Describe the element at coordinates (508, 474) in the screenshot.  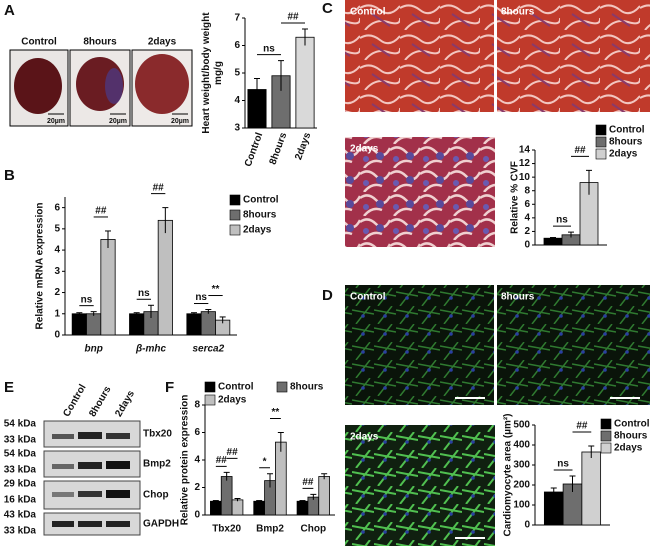
I see `y-axis-label: Cardiomyocyte area (µm²)` at that location.